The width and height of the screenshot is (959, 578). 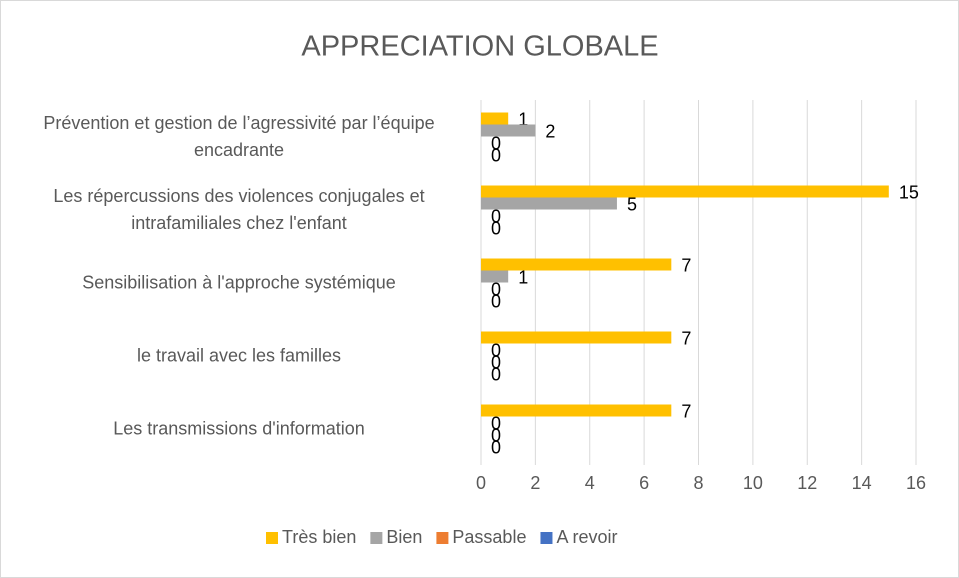 What do you see at coordinates (698, 483) in the screenshot?
I see `x-tick-label: 8` at bounding box center [698, 483].